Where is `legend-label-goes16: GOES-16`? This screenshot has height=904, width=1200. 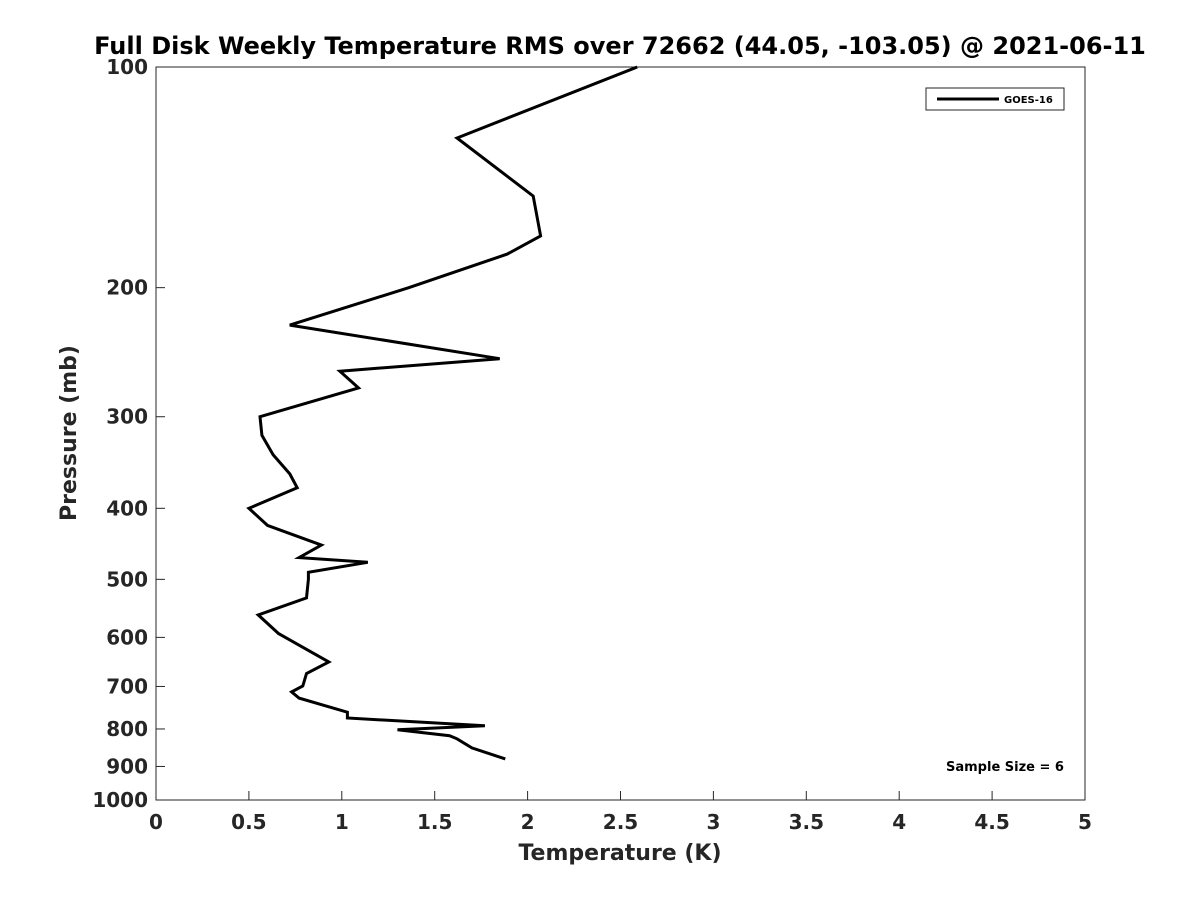
legend-label-goes16: GOES-16 is located at coordinates (1028, 100).